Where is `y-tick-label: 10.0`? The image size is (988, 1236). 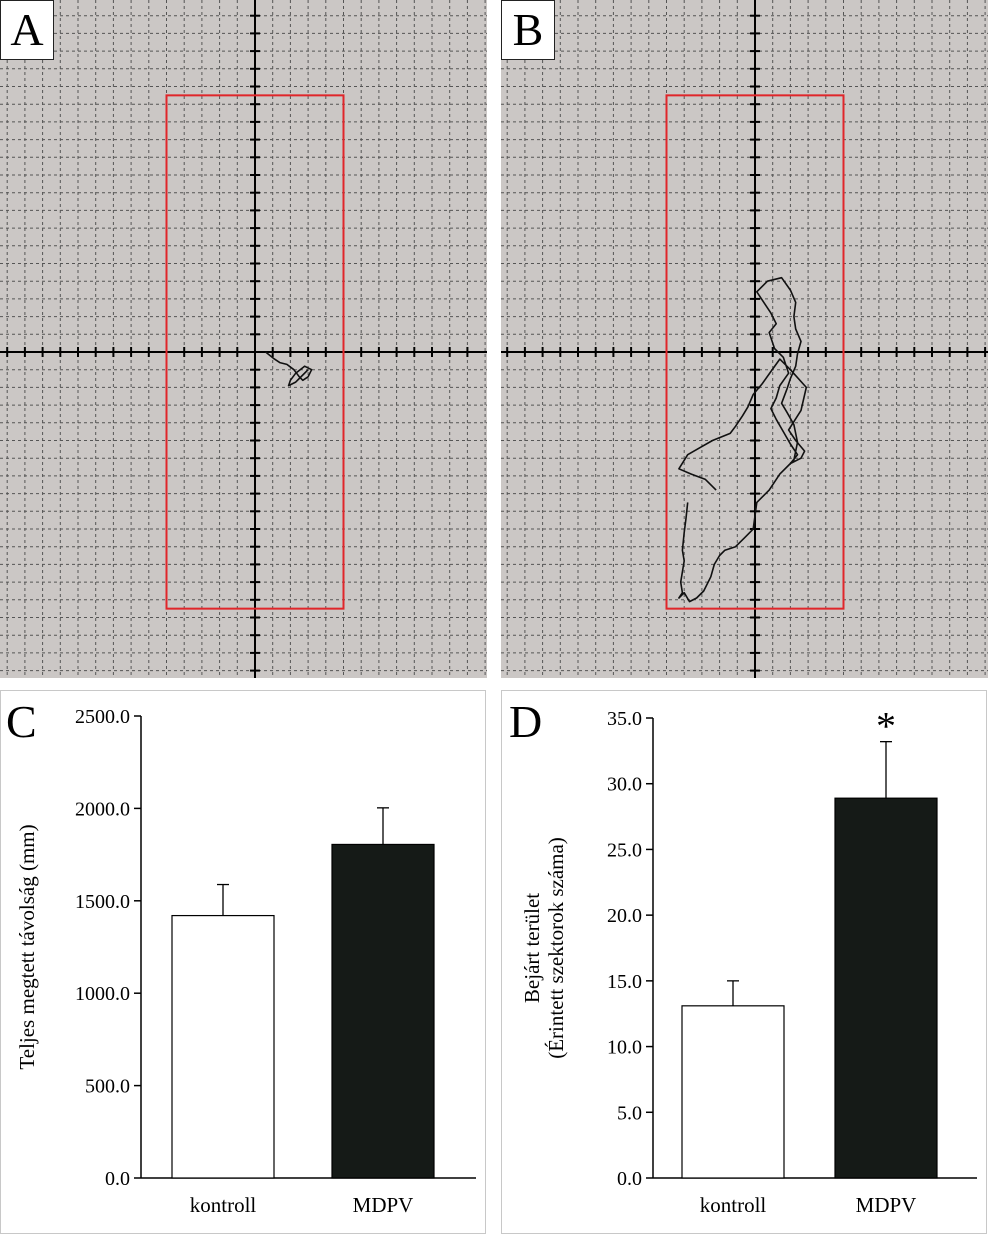
y-tick-label: 10.0 is located at coordinates (624, 1048).